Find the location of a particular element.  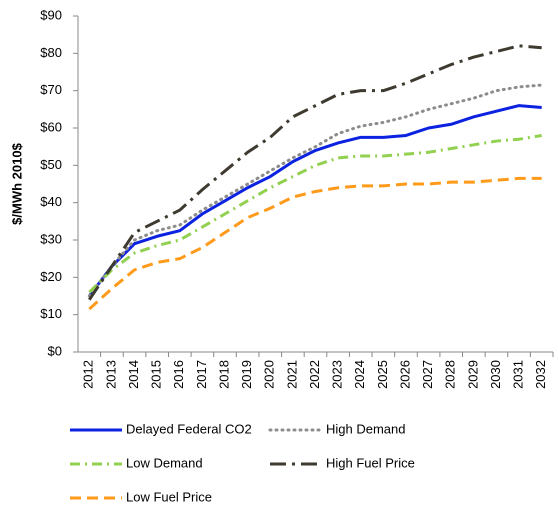

x-tick-label: 2023 is located at coordinates (337, 374).